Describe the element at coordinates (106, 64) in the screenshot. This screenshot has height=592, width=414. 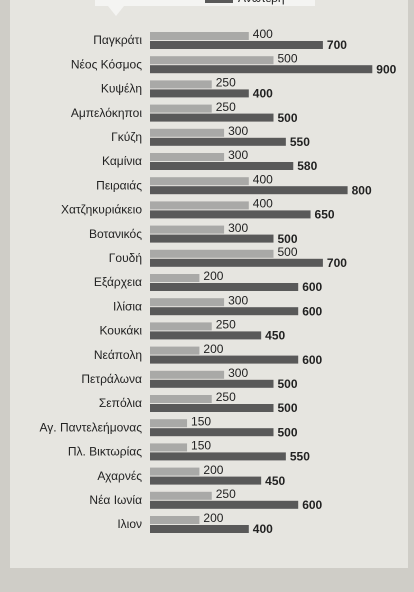
I see `category-label: Νέος Κόσμος` at that location.